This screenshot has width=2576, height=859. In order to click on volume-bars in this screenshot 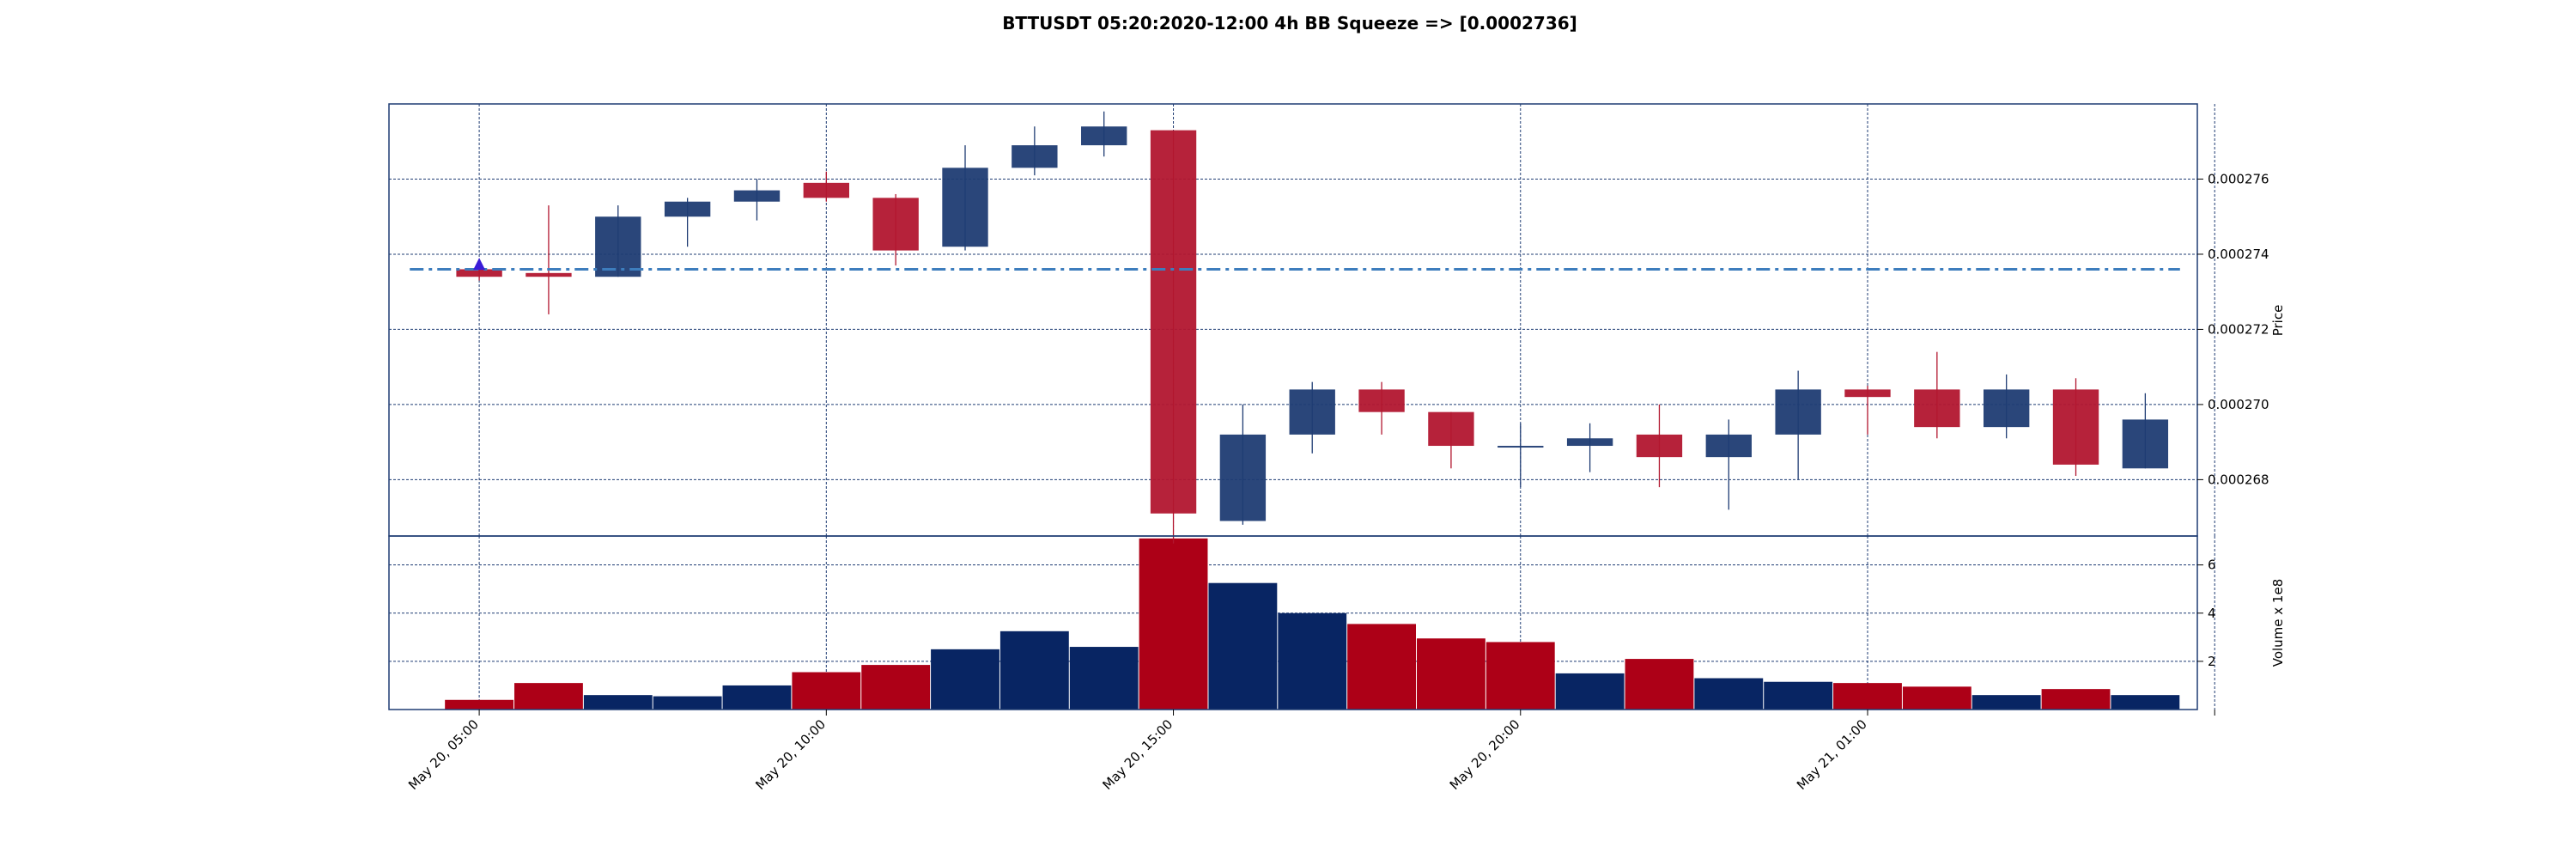, I will do `click(1312, 624)`.